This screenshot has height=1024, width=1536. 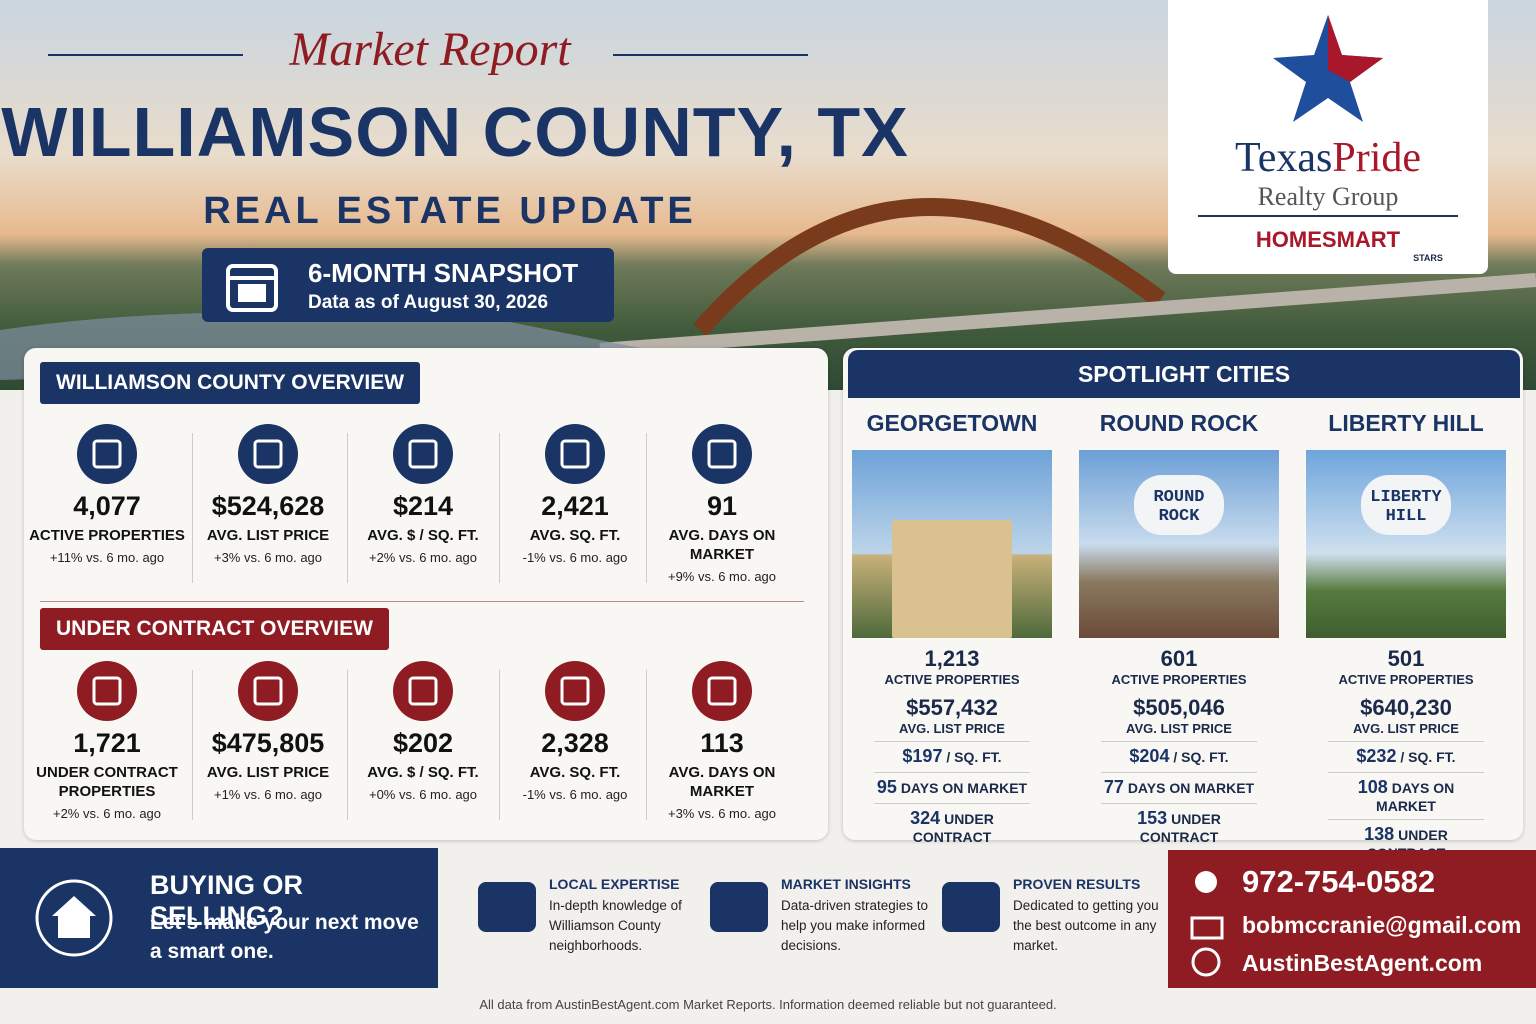 What do you see at coordinates (268, 743) in the screenshot?
I see `stat-value: $475,805` at bounding box center [268, 743].